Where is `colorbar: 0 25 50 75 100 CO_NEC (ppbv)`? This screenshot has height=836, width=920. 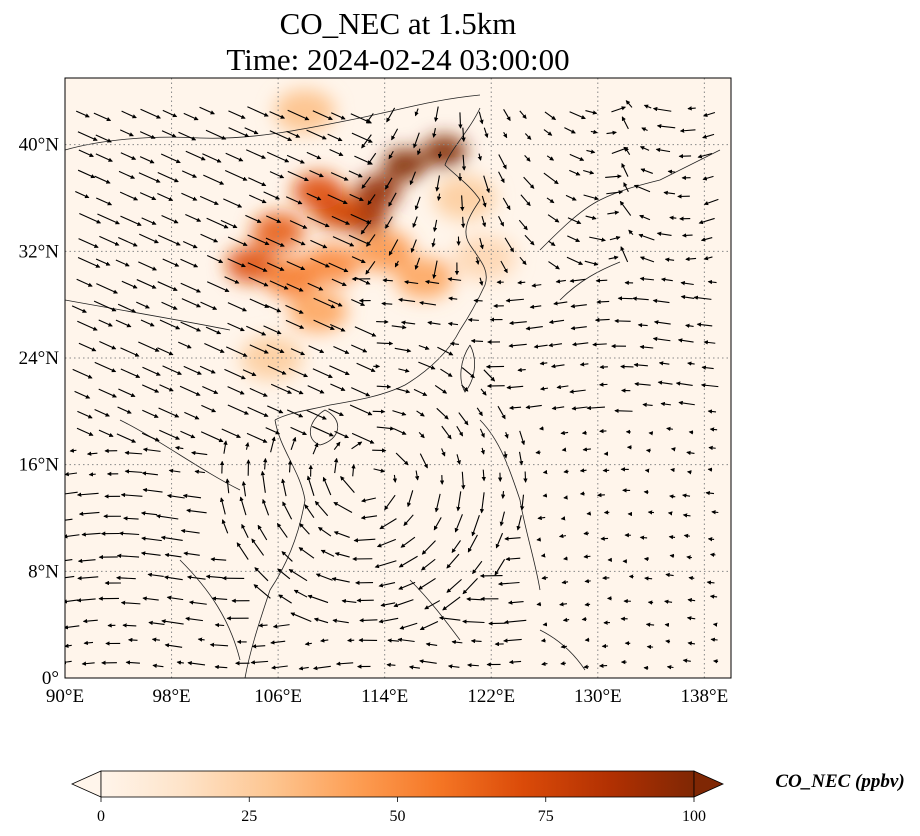
colorbar: 0 25 50 75 100 CO_NEC (ppbv) is located at coordinates (488, 797).